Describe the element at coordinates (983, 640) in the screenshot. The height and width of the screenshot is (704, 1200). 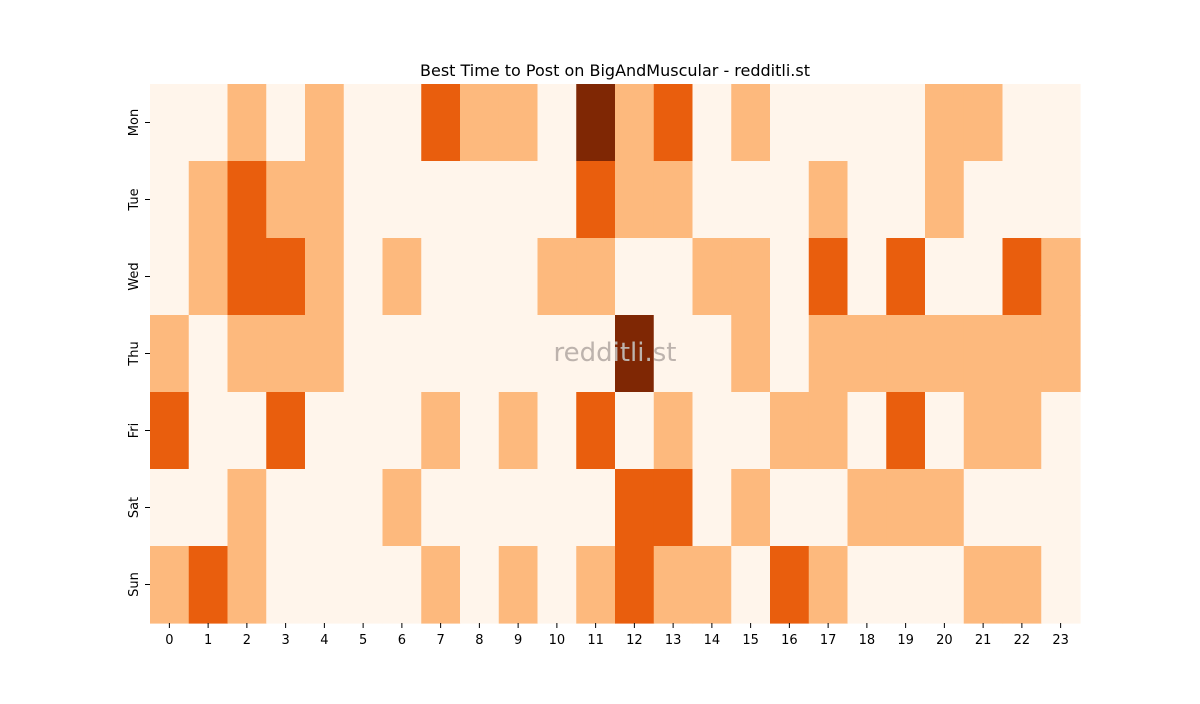
I see `x-tick-label: 21` at that location.